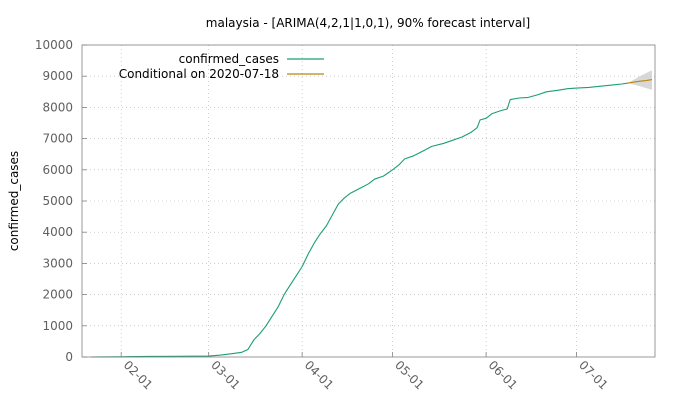 The width and height of the screenshot is (680, 404). What do you see at coordinates (57, 107) in the screenshot?
I see `y-tick-label: 8000` at bounding box center [57, 107].